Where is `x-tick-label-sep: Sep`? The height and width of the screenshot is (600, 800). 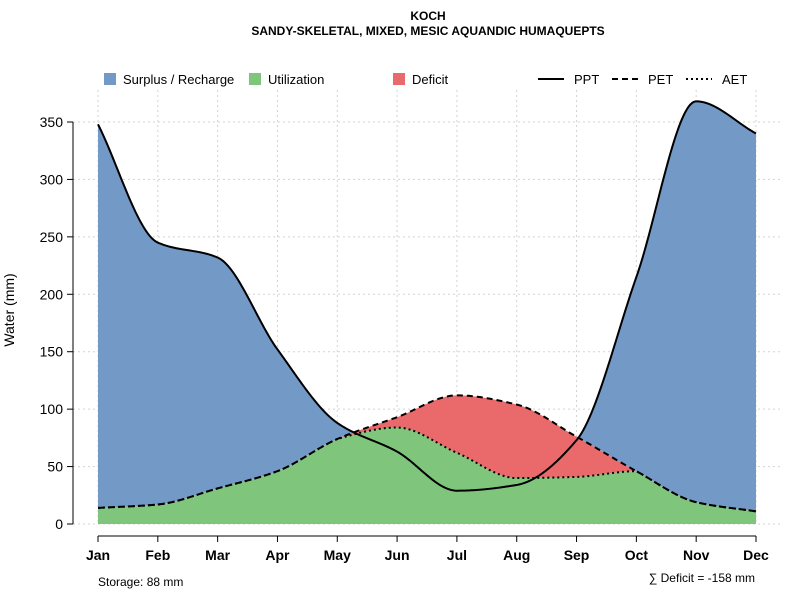 x-tick-label-sep: Sep is located at coordinates (577, 555).